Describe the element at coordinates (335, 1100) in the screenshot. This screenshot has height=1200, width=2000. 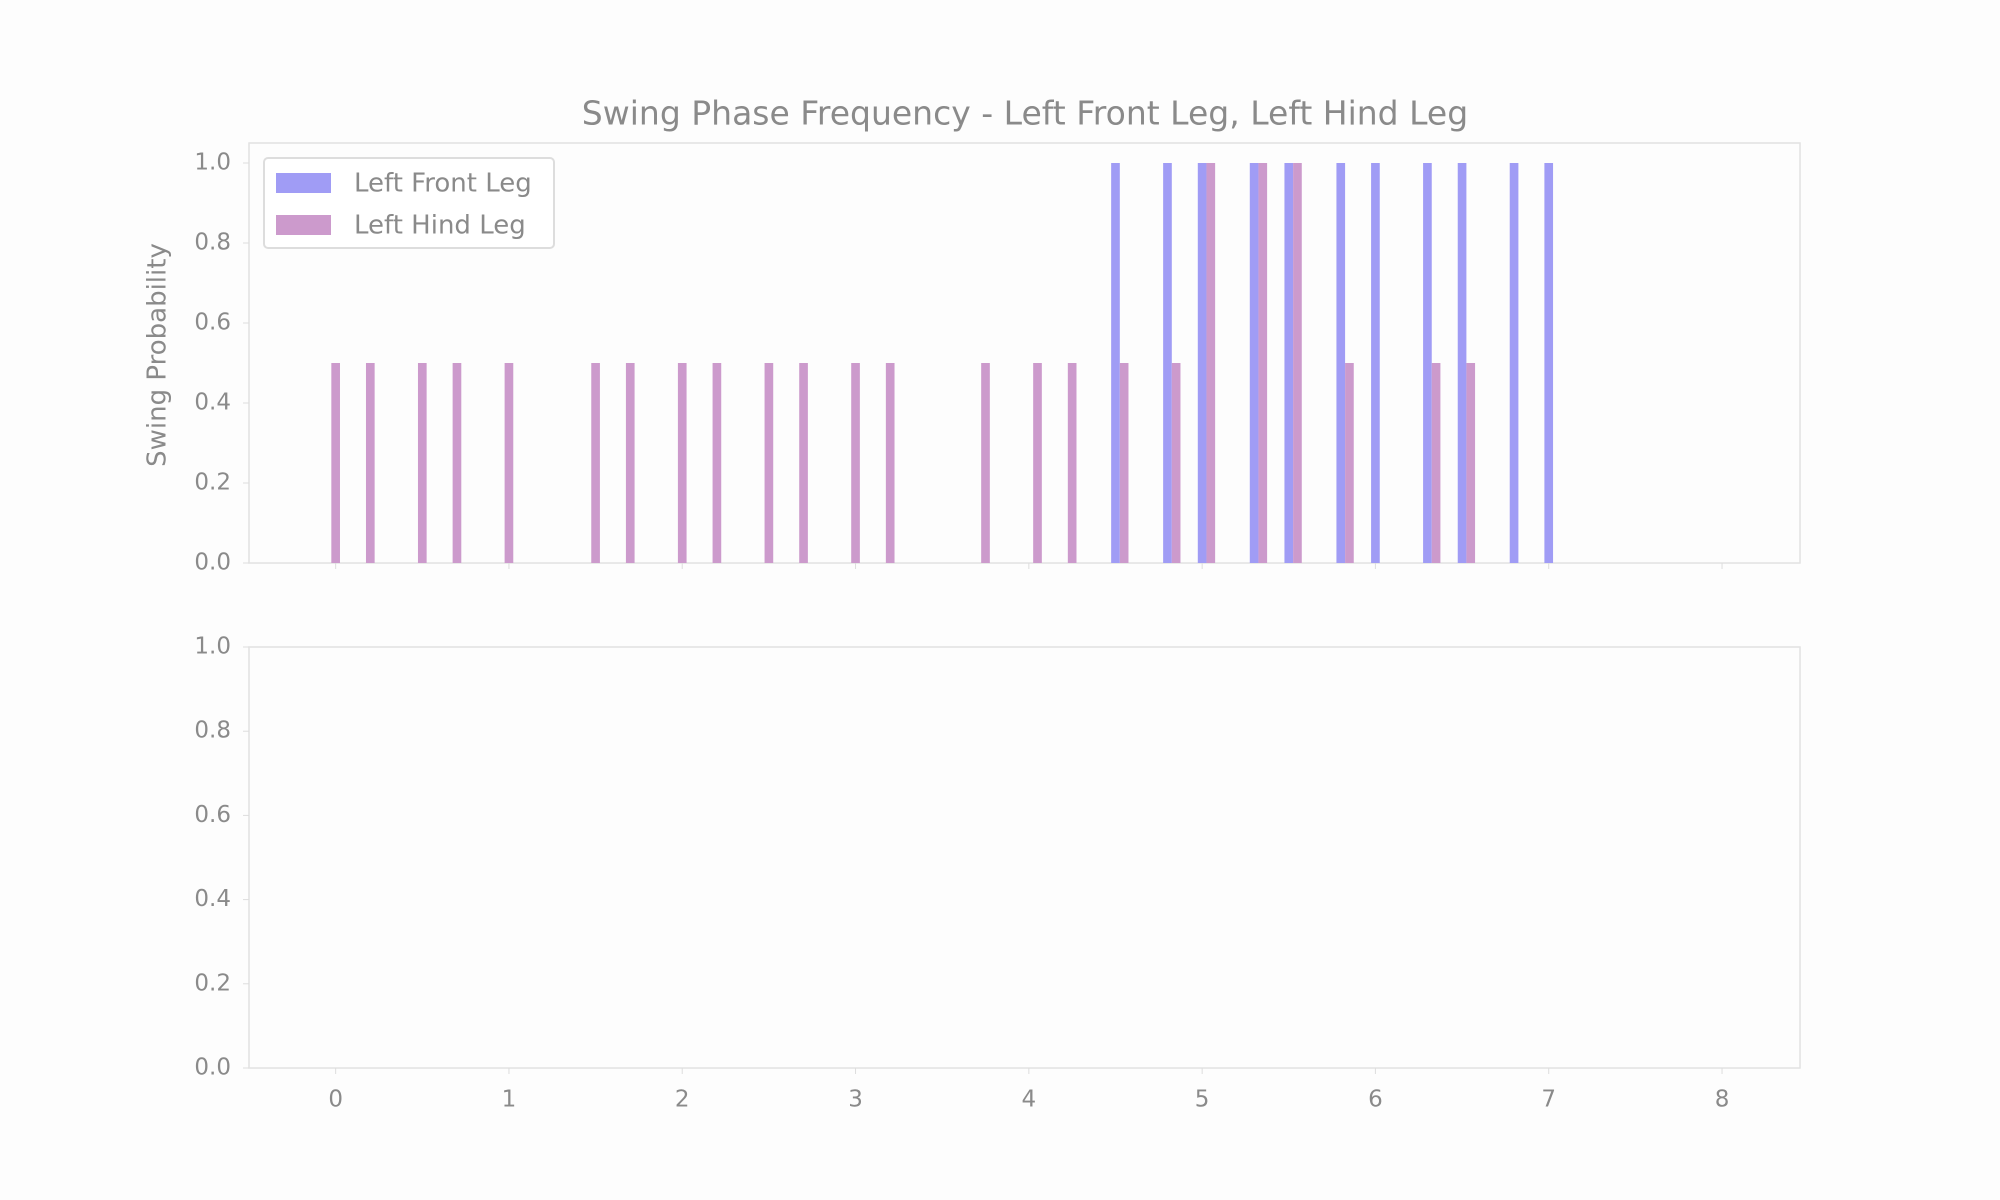
I see `x-tick-label: 0` at that location.